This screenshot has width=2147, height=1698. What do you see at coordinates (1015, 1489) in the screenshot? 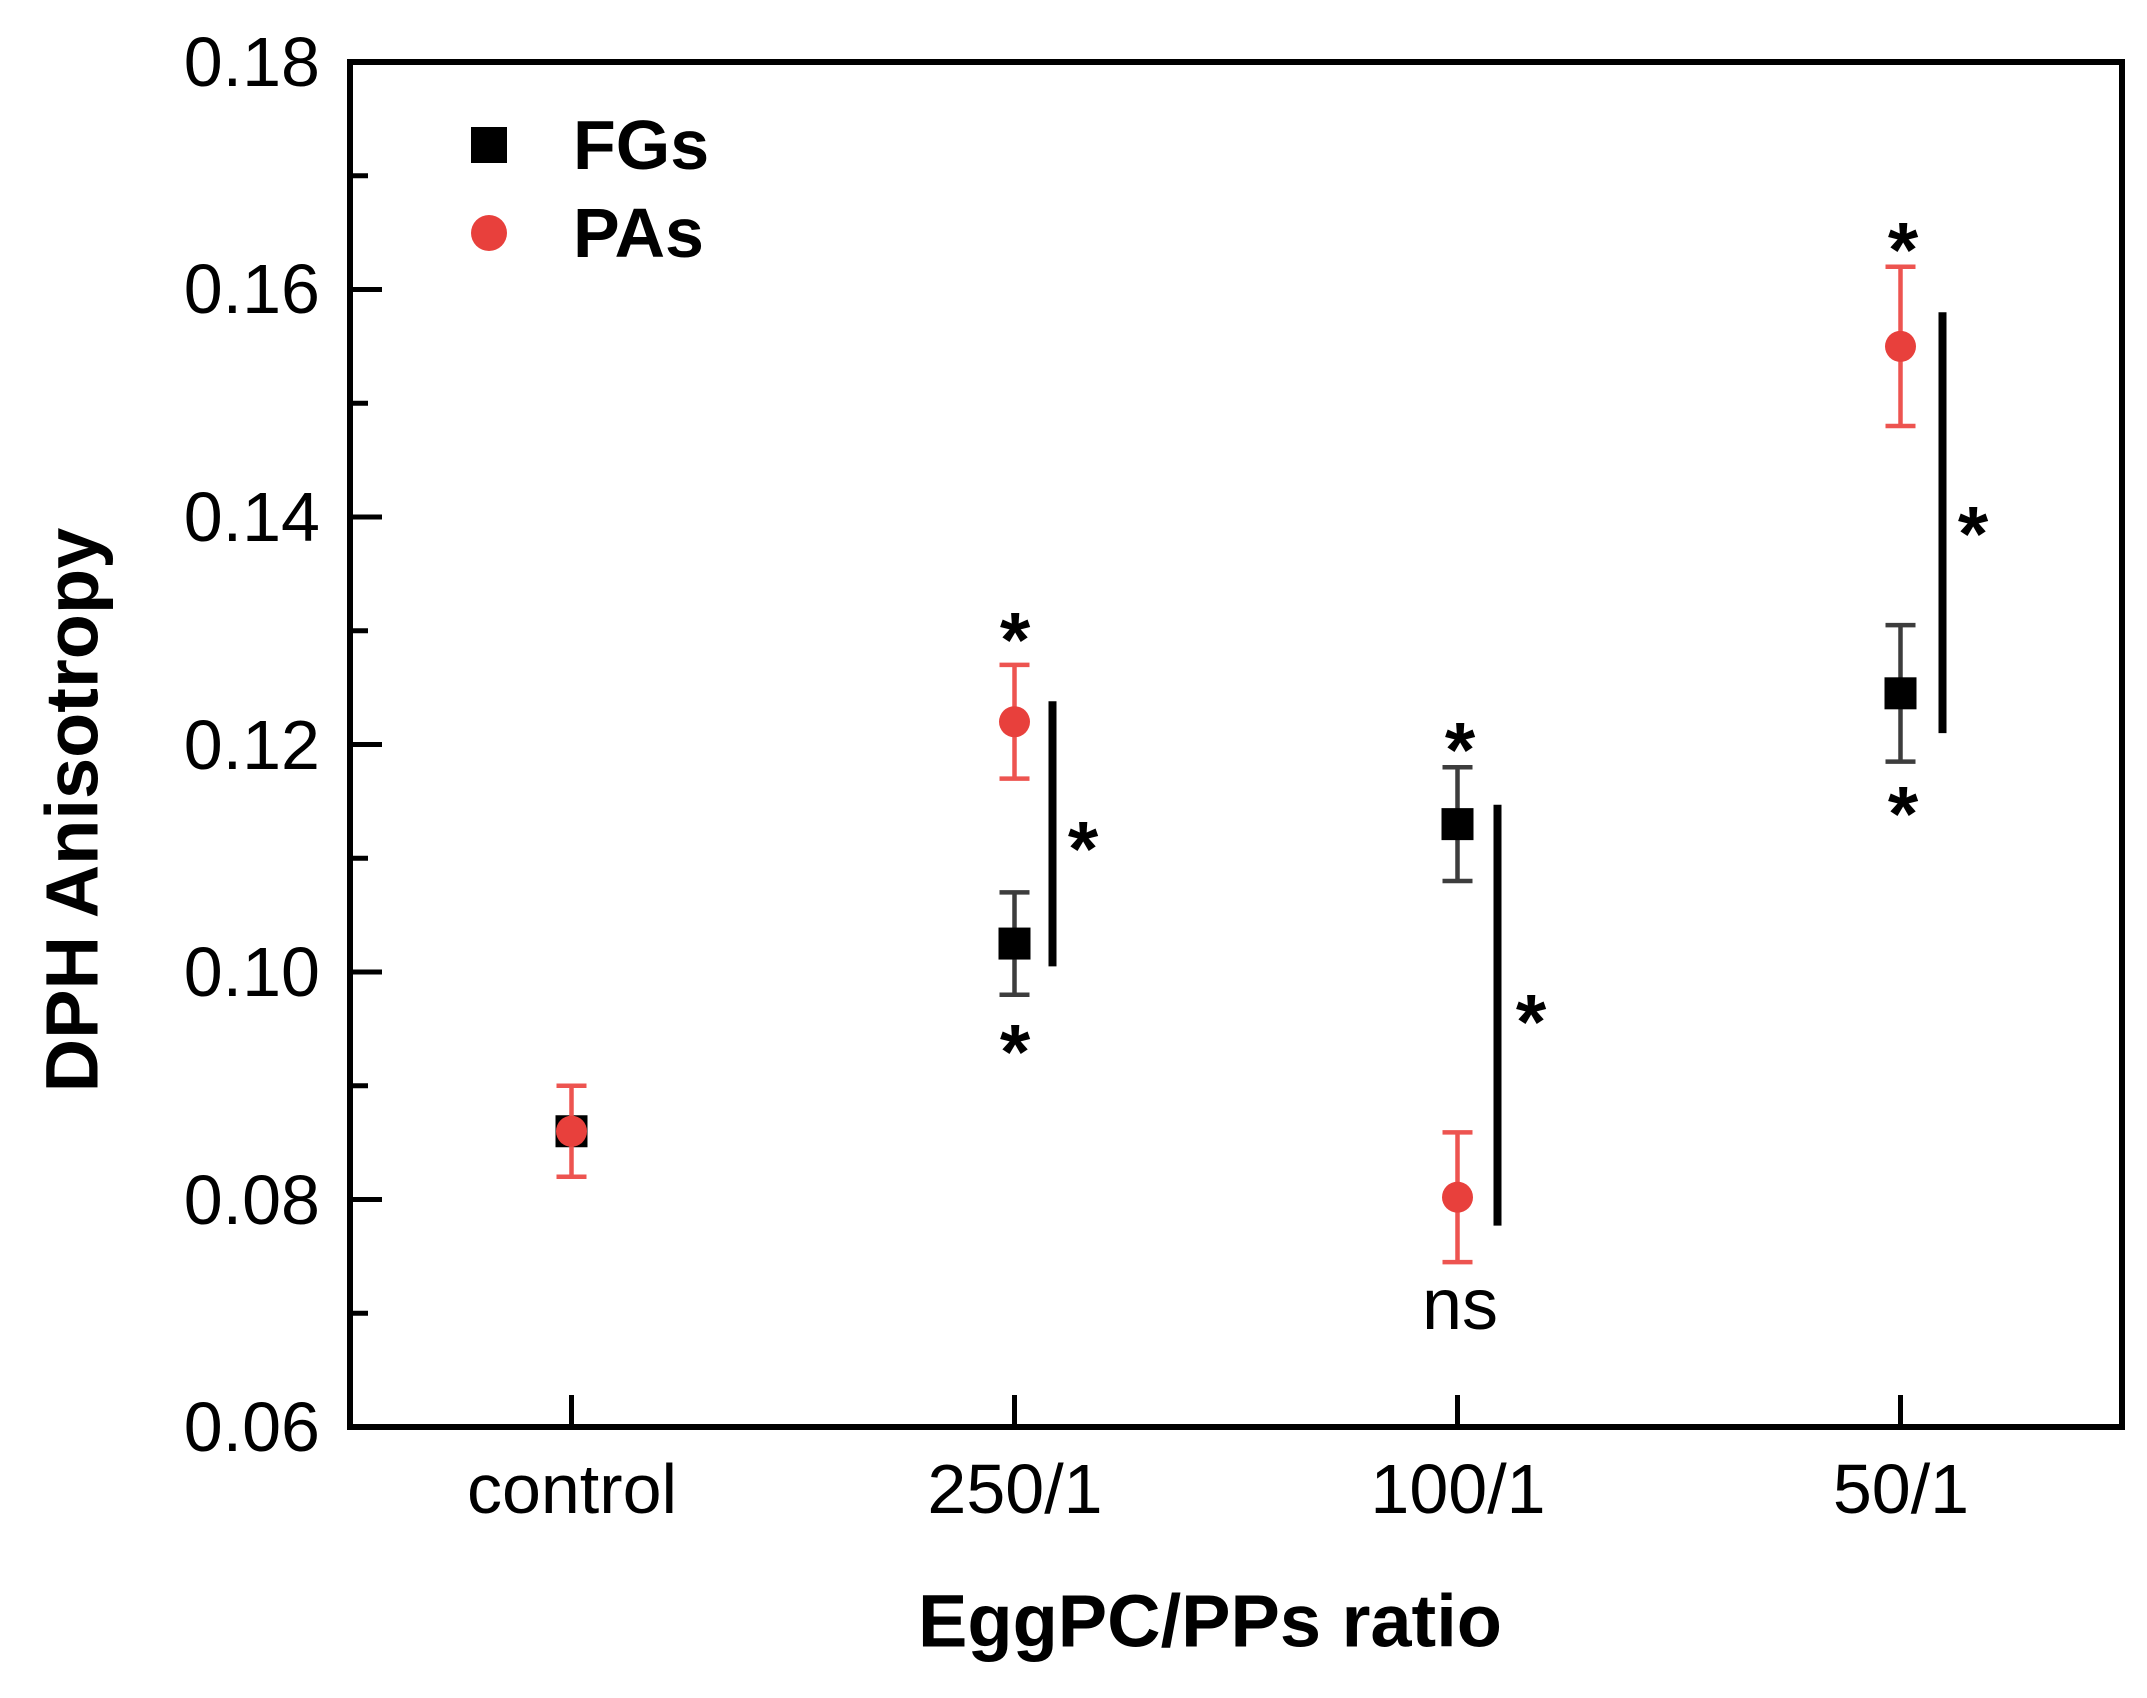
I see `x-tick-label-250-1: 250/1` at bounding box center [1015, 1489].